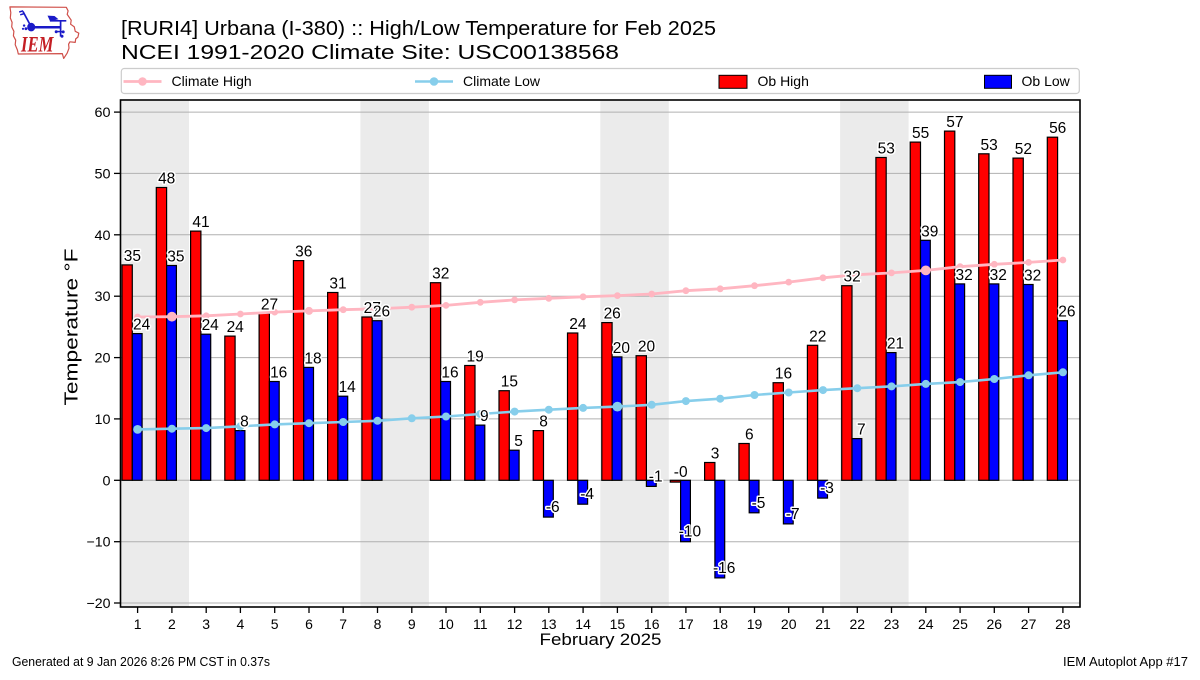 The height and width of the screenshot is (680, 1200). Describe the element at coordinates (724, 568) in the screenshot. I see `svg-text: -16` at that location.